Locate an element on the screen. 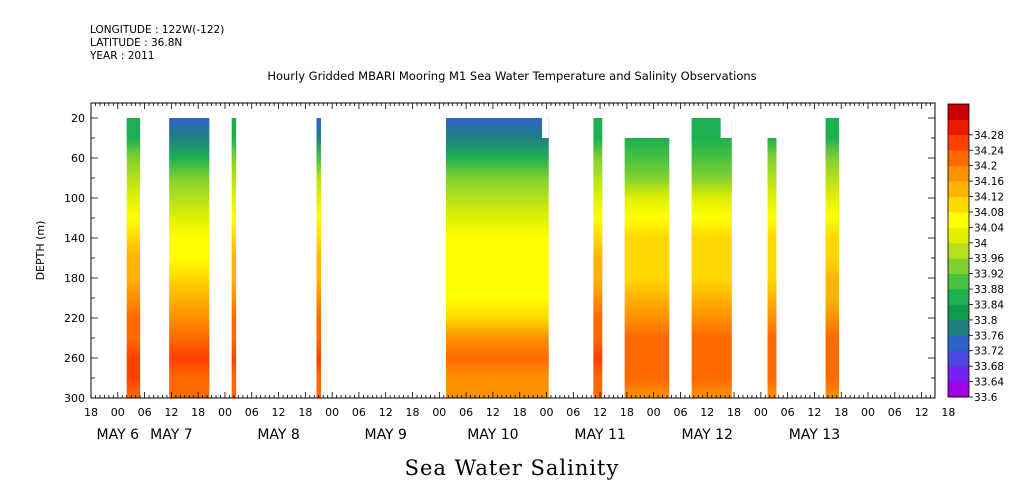 The width and height of the screenshot is (1009, 504). colorbar-label: 34.04 is located at coordinates (989, 228).